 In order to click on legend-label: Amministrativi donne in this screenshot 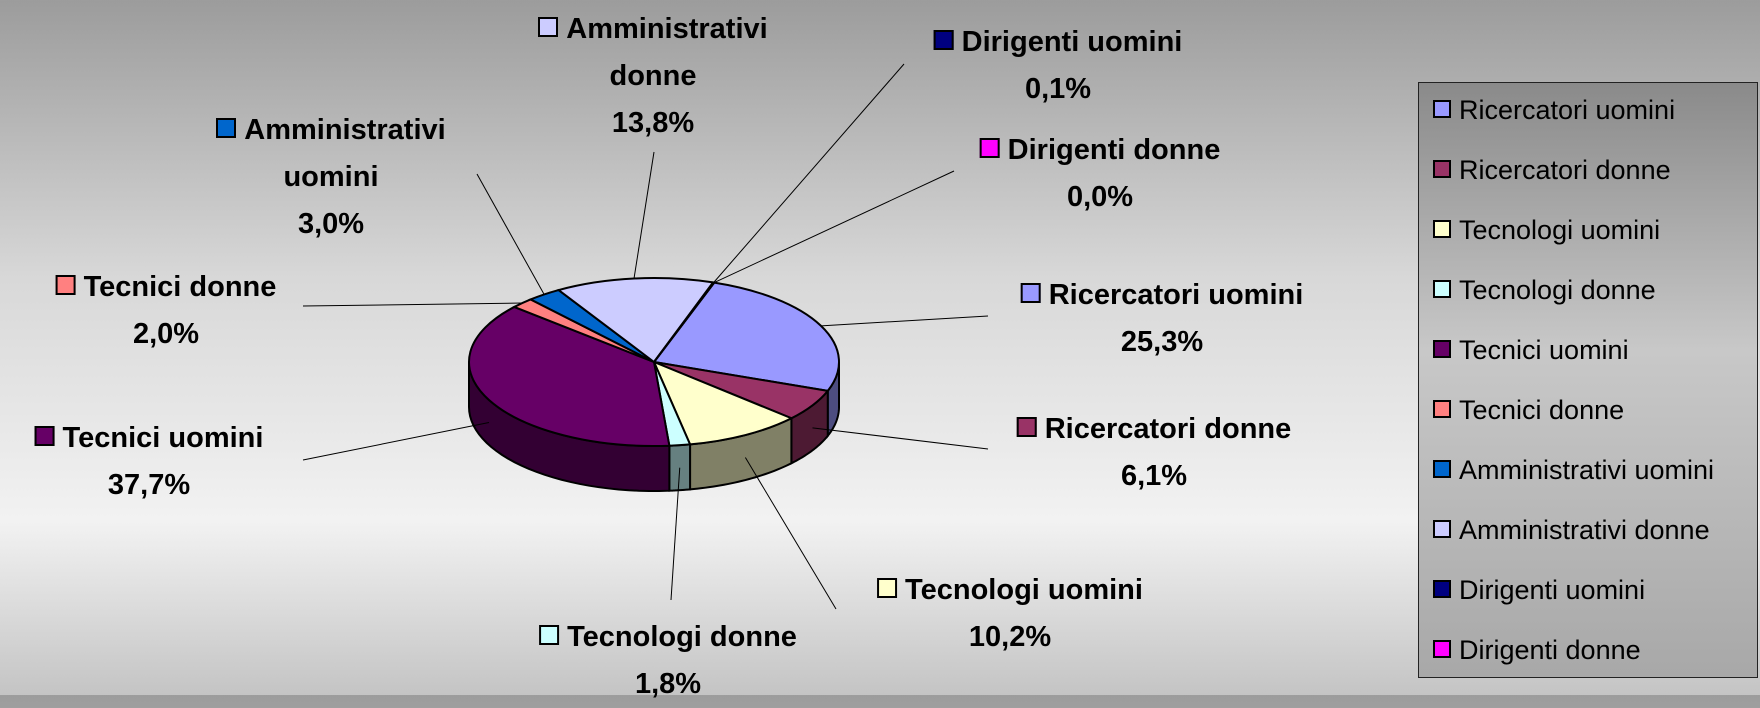, I will do `click(1584, 530)`.